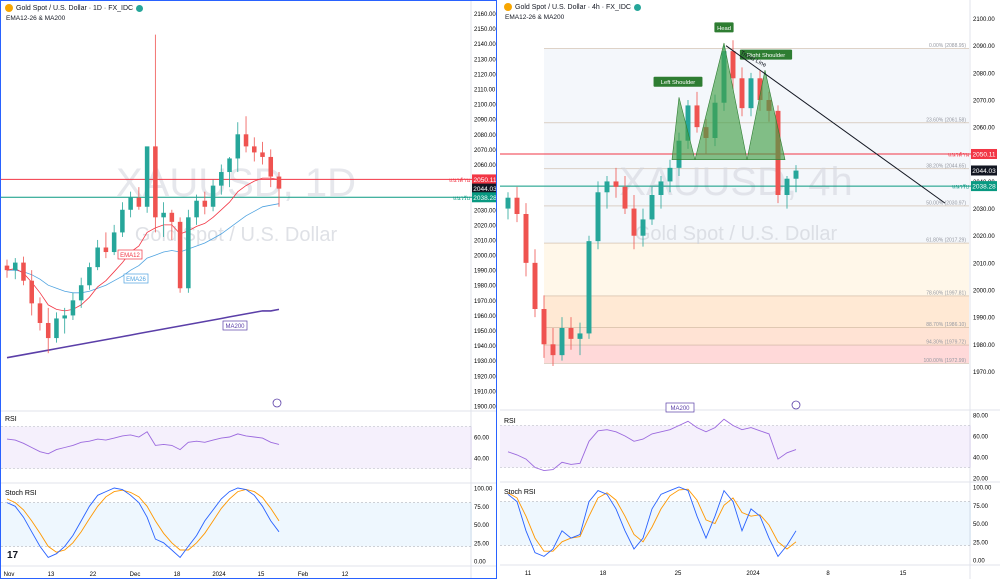  Describe the element at coordinates (535, 17) in the screenshot. I see `right-indicators-label: EMA12-26 & MA200` at that location.